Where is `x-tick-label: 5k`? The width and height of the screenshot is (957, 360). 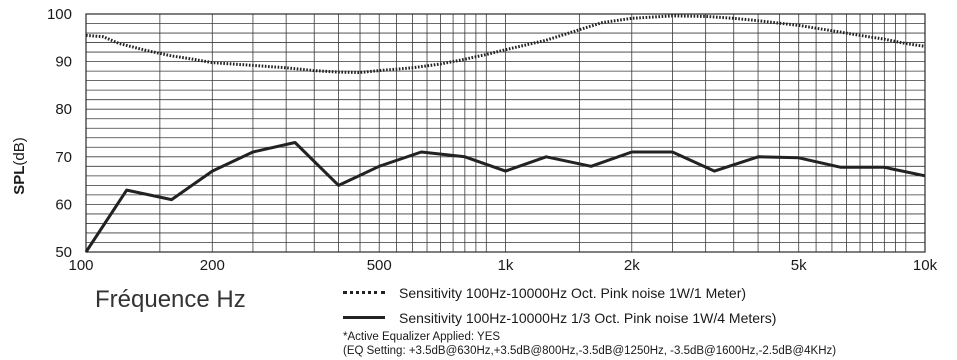 x-tick-label: 5k is located at coordinates (799, 265).